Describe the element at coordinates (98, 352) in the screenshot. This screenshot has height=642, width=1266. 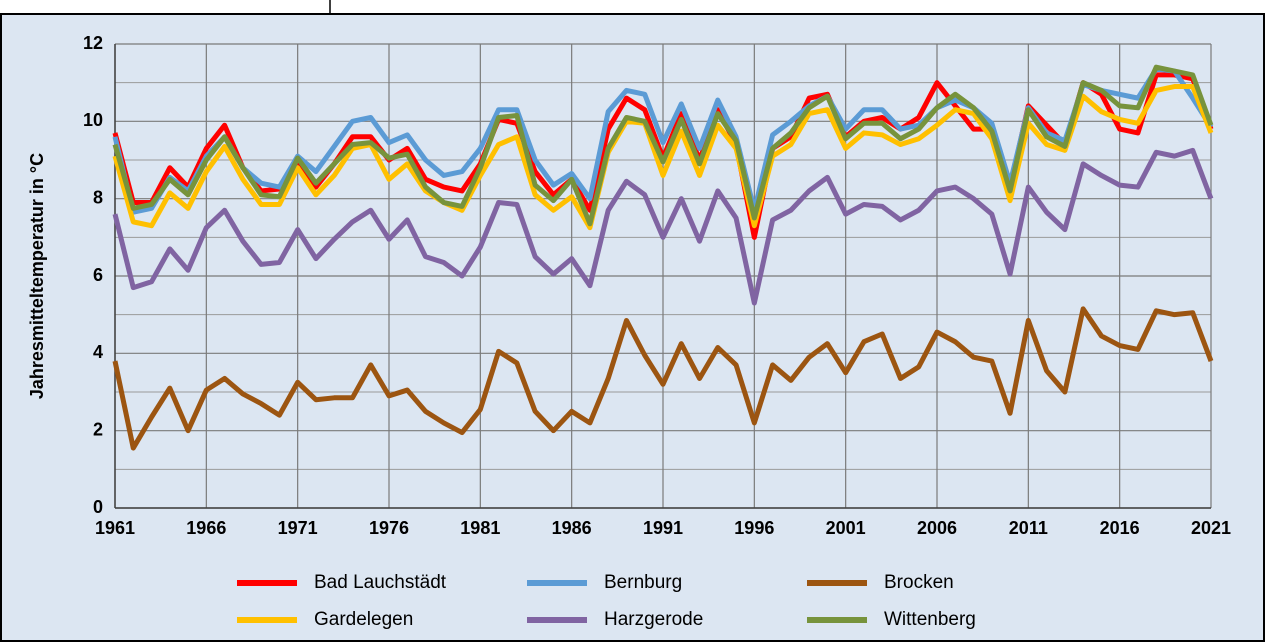
I see `y-tick-label: 4` at that location.